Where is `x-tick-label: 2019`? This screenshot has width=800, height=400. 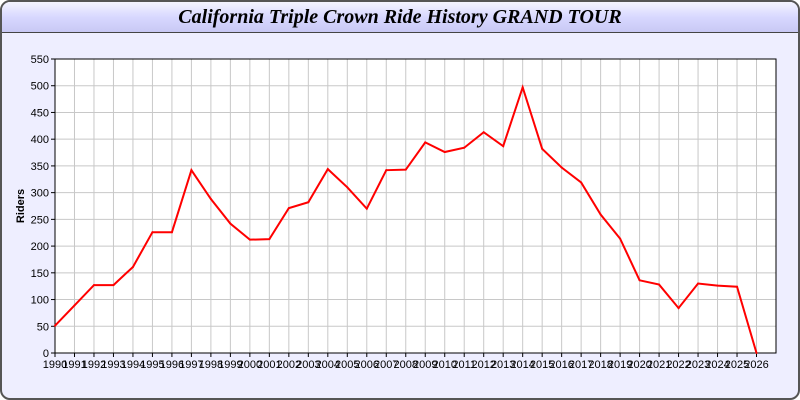
x-tick-label: 2019 is located at coordinates (620, 365).